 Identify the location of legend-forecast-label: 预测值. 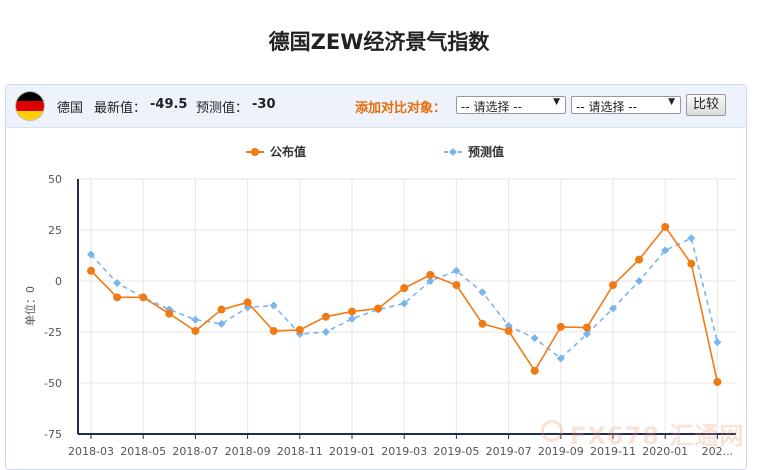
(486, 151).